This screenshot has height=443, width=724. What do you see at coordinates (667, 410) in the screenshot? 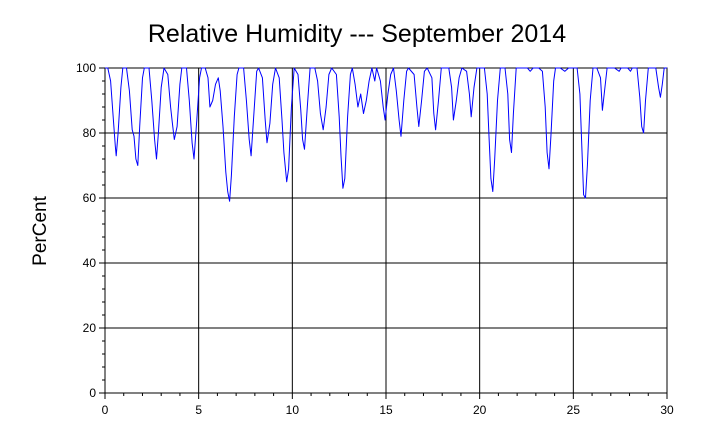
I see `x-tick-label-30: 30` at bounding box center [667, 410].